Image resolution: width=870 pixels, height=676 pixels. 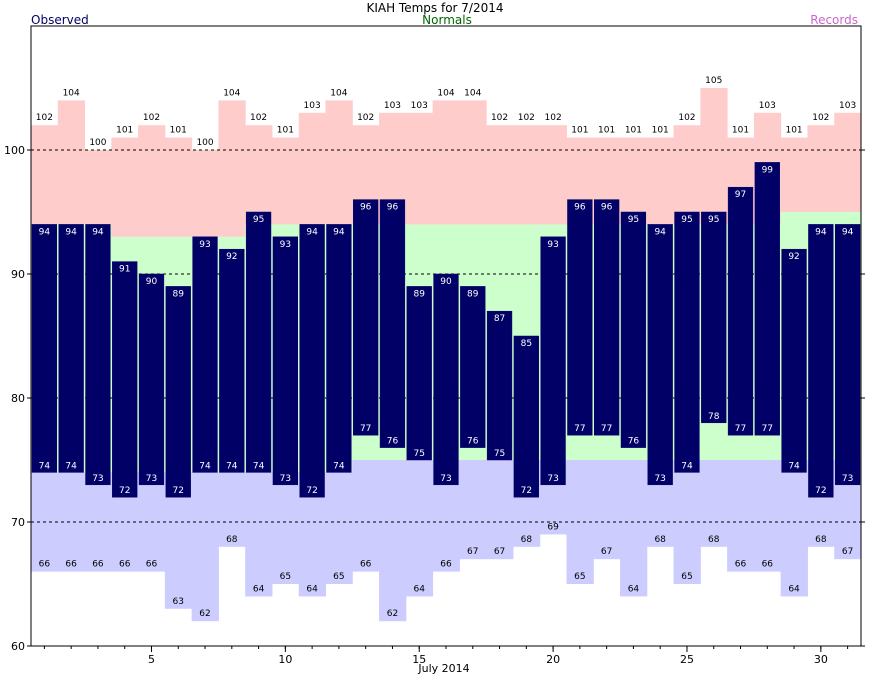 I want to click on record-high-label-day-27: 101, so click(x=740, y=131).